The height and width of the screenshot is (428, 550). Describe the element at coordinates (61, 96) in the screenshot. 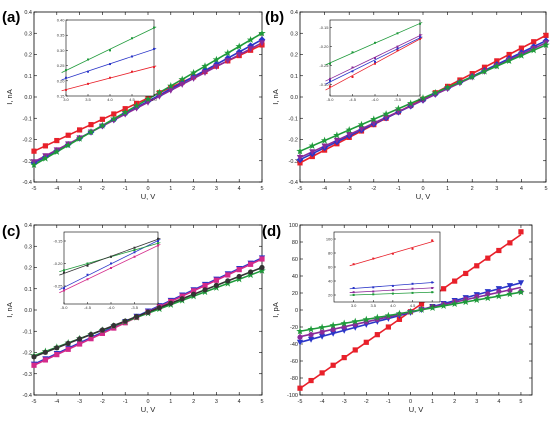

I see `inset-y-tick-label: 0.15` at that location.